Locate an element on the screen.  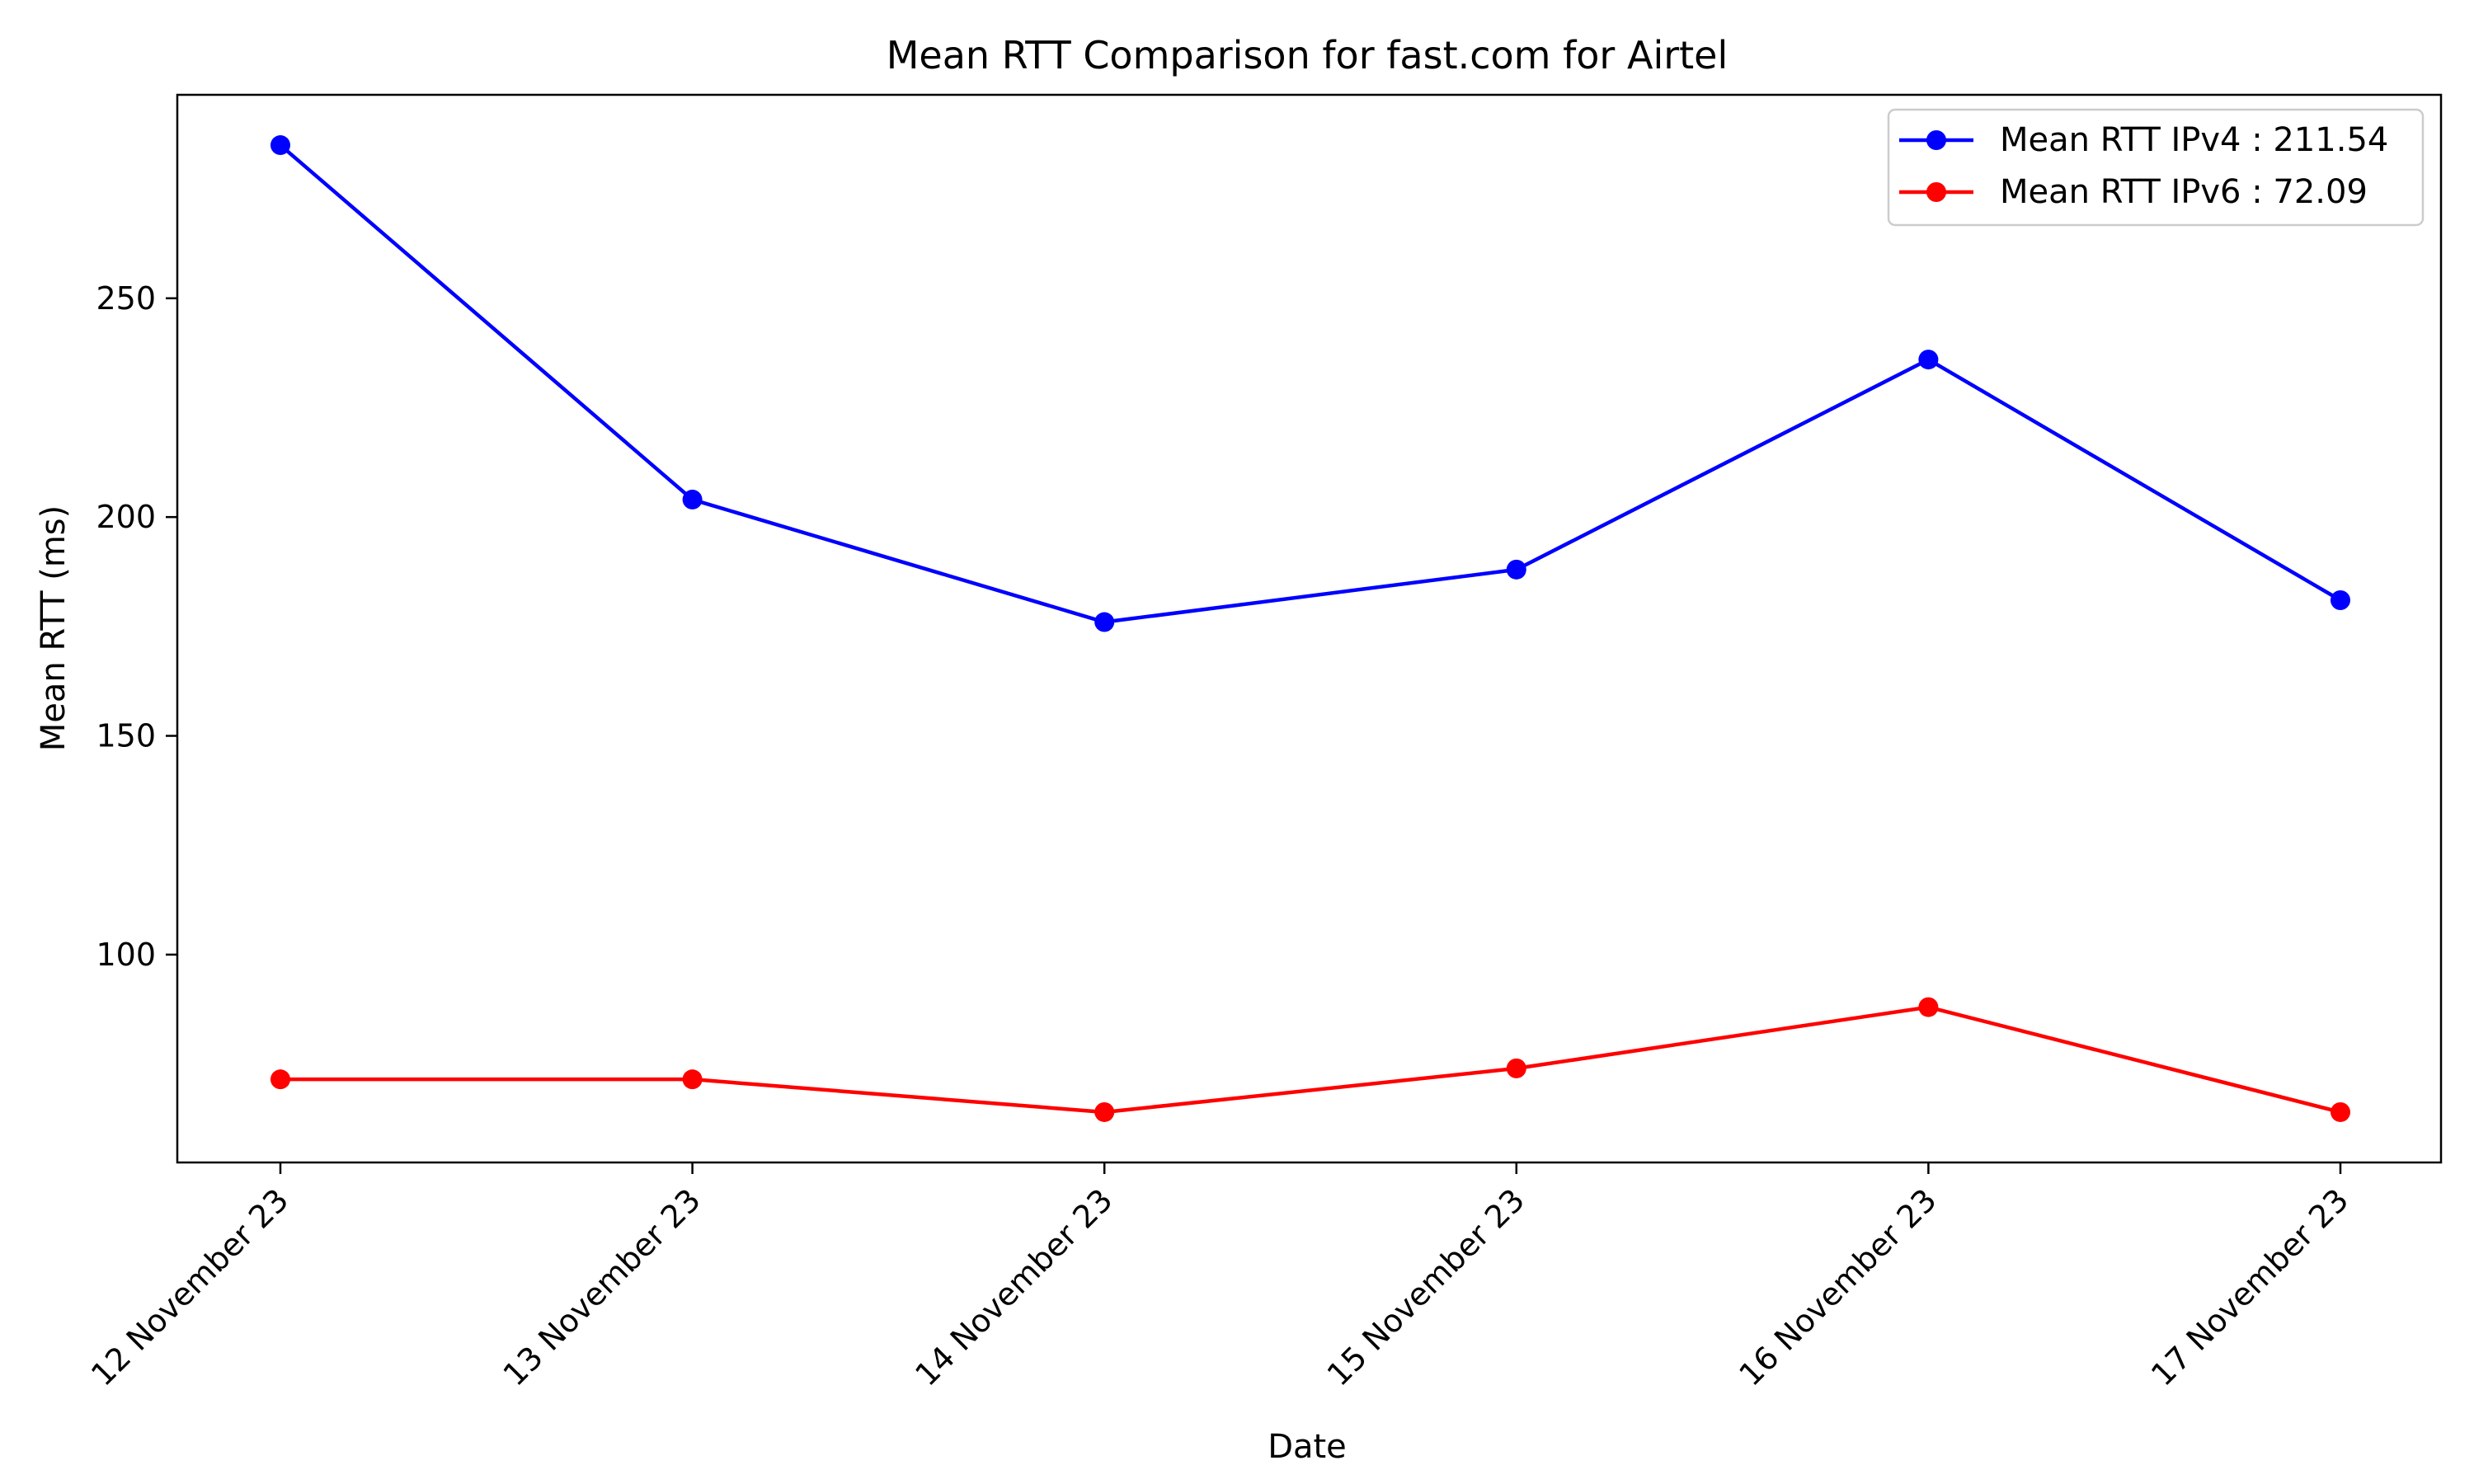
y-tick-label: 150 is located at coordinates (126, 736).